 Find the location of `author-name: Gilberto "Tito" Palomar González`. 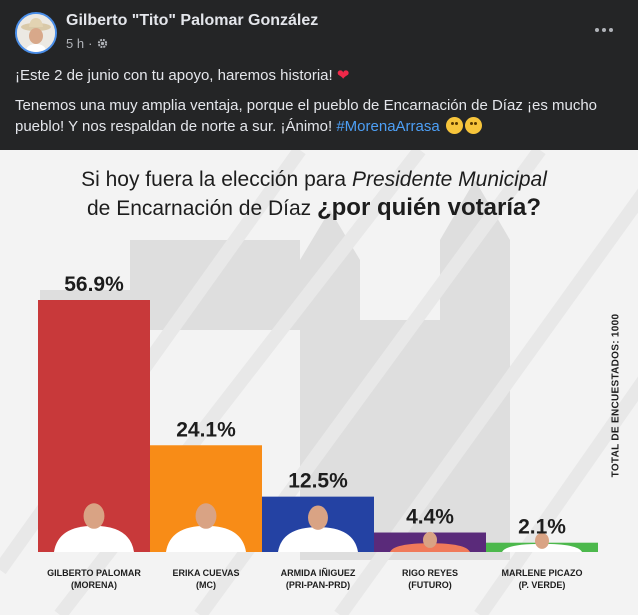

author-name: Gilberto "Tito" Palomar González is located at coordinates (192, 20).